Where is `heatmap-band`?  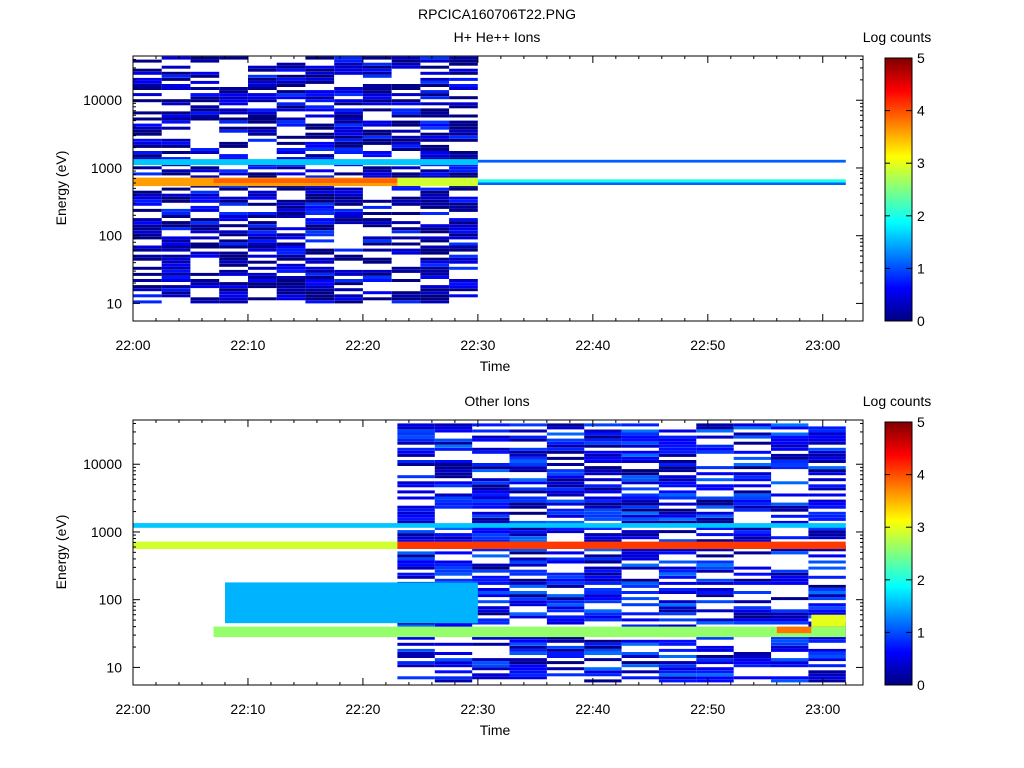 heatmap-band is located at coordinates (305, 180).